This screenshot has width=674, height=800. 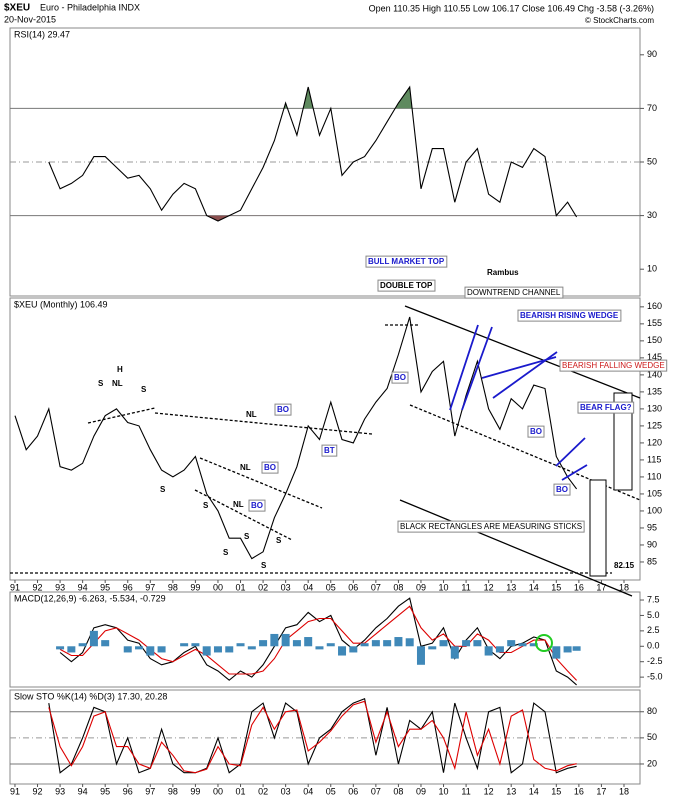 I want to click on annotation: DOUBLE TOP, so click(x=406, y=285).